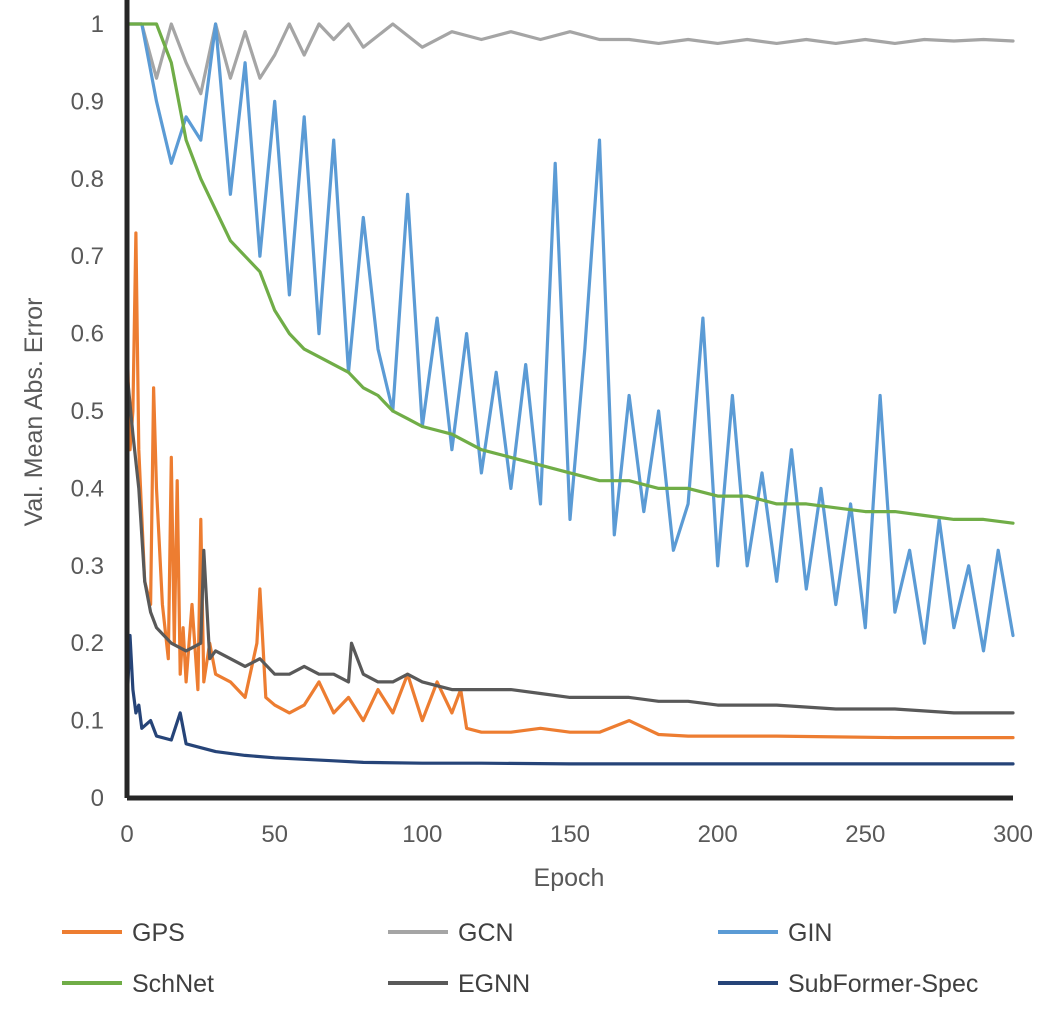 The height and width of the screenshot is (1012, 1052). Describe the element at coordinates (571, 699) in the screenshot. I see `series-line-subformer-spec` at that location.